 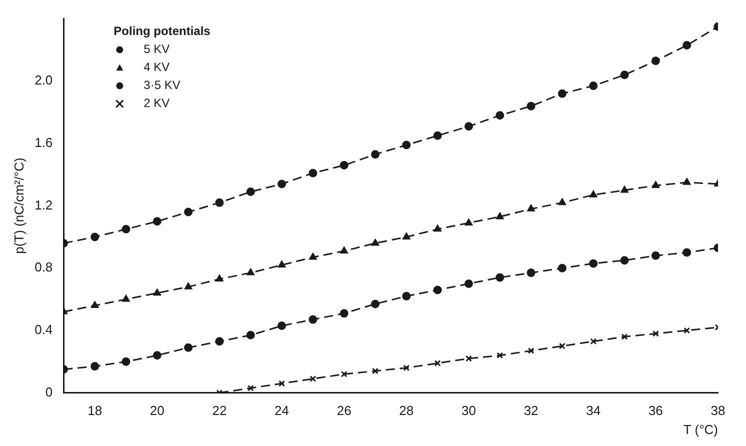 I want to click on y-tick-label: 0, so click(x=49, y=392).